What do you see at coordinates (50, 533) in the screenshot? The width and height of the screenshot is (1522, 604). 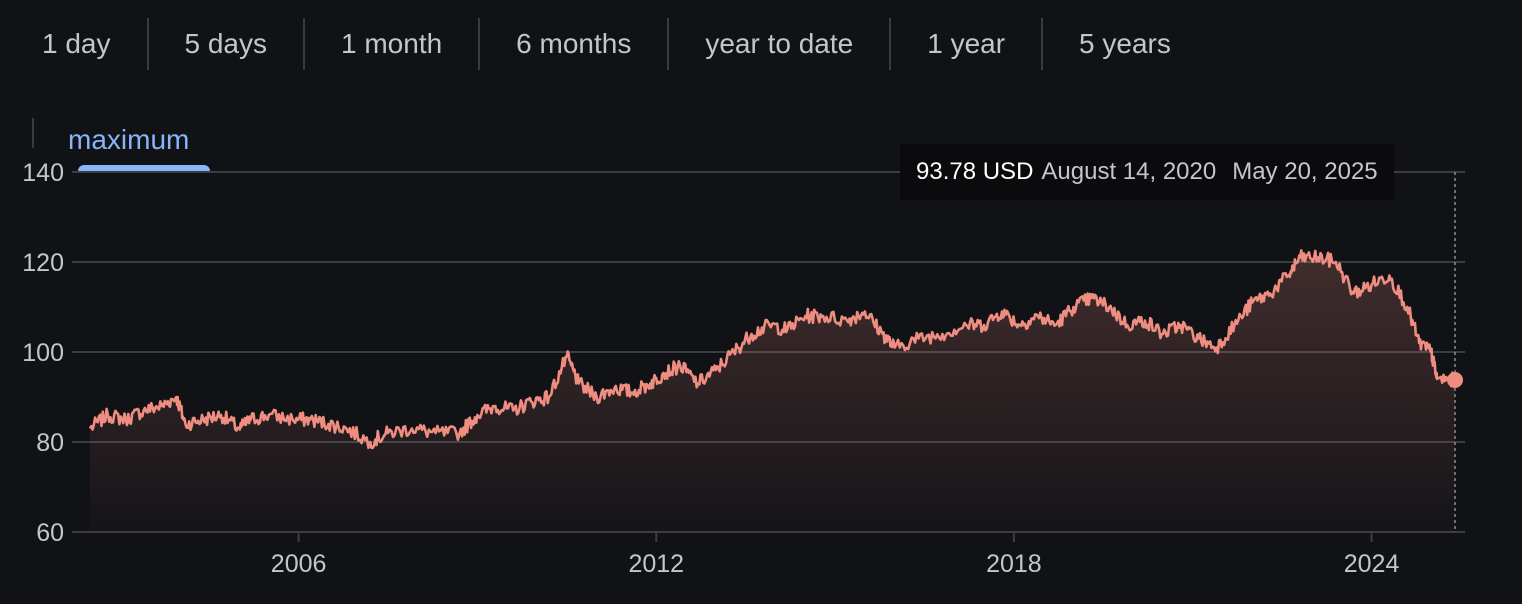 I see `y-tick-label: 60` at bounding box center [50, 533].